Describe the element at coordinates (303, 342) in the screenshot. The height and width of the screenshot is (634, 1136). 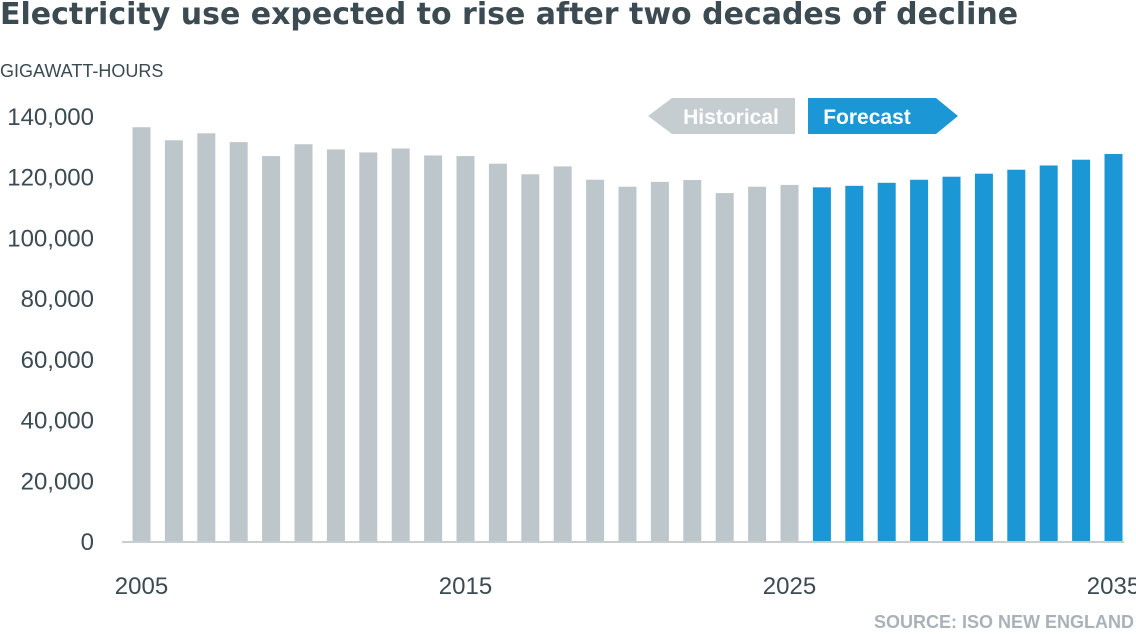
I see `bar-2010` at that location.